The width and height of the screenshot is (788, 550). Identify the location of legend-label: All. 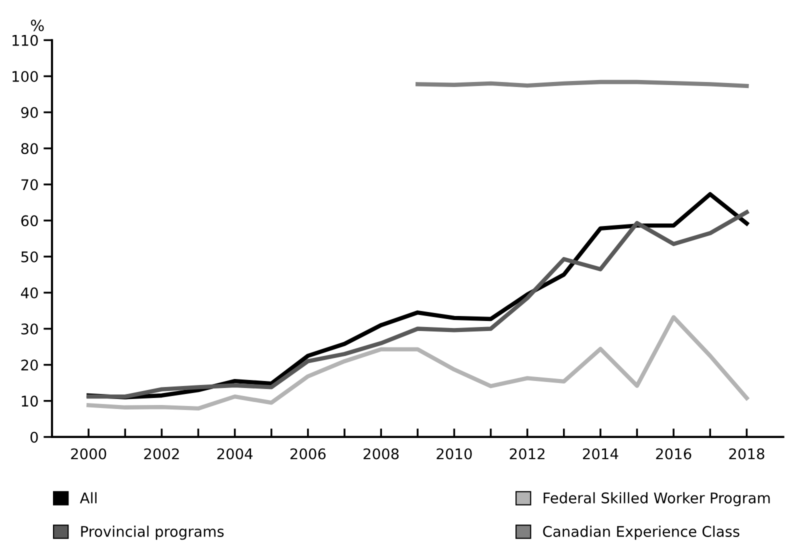
(88, 498).